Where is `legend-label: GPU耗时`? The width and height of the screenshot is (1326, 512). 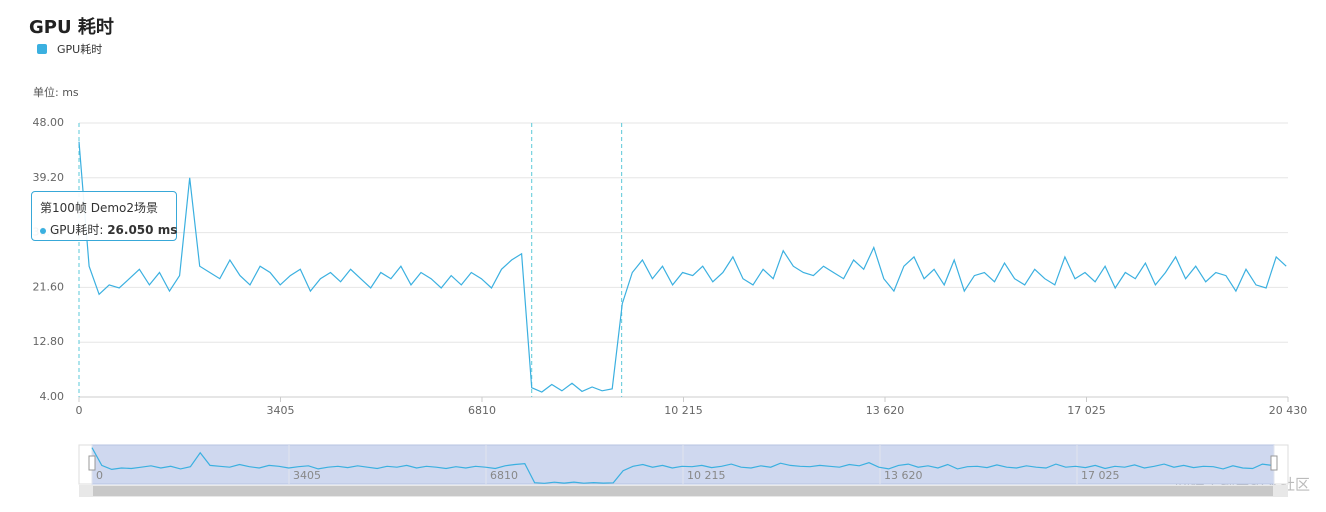 legend-label: GPU耗时 is located at coordinates (79, 49).